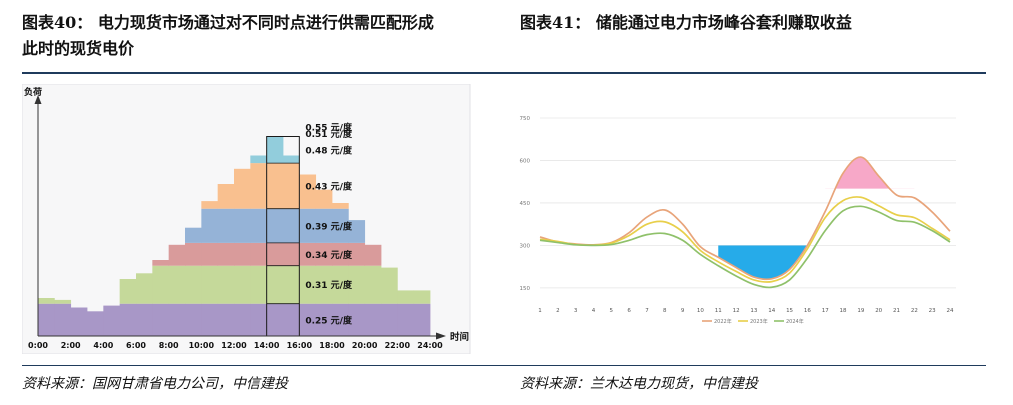 The height and width of the screenshot is (405, 1013). Describe the element at coordinates (576, 311) in the screenshot. I see `x-tick-label: 3` at that location.